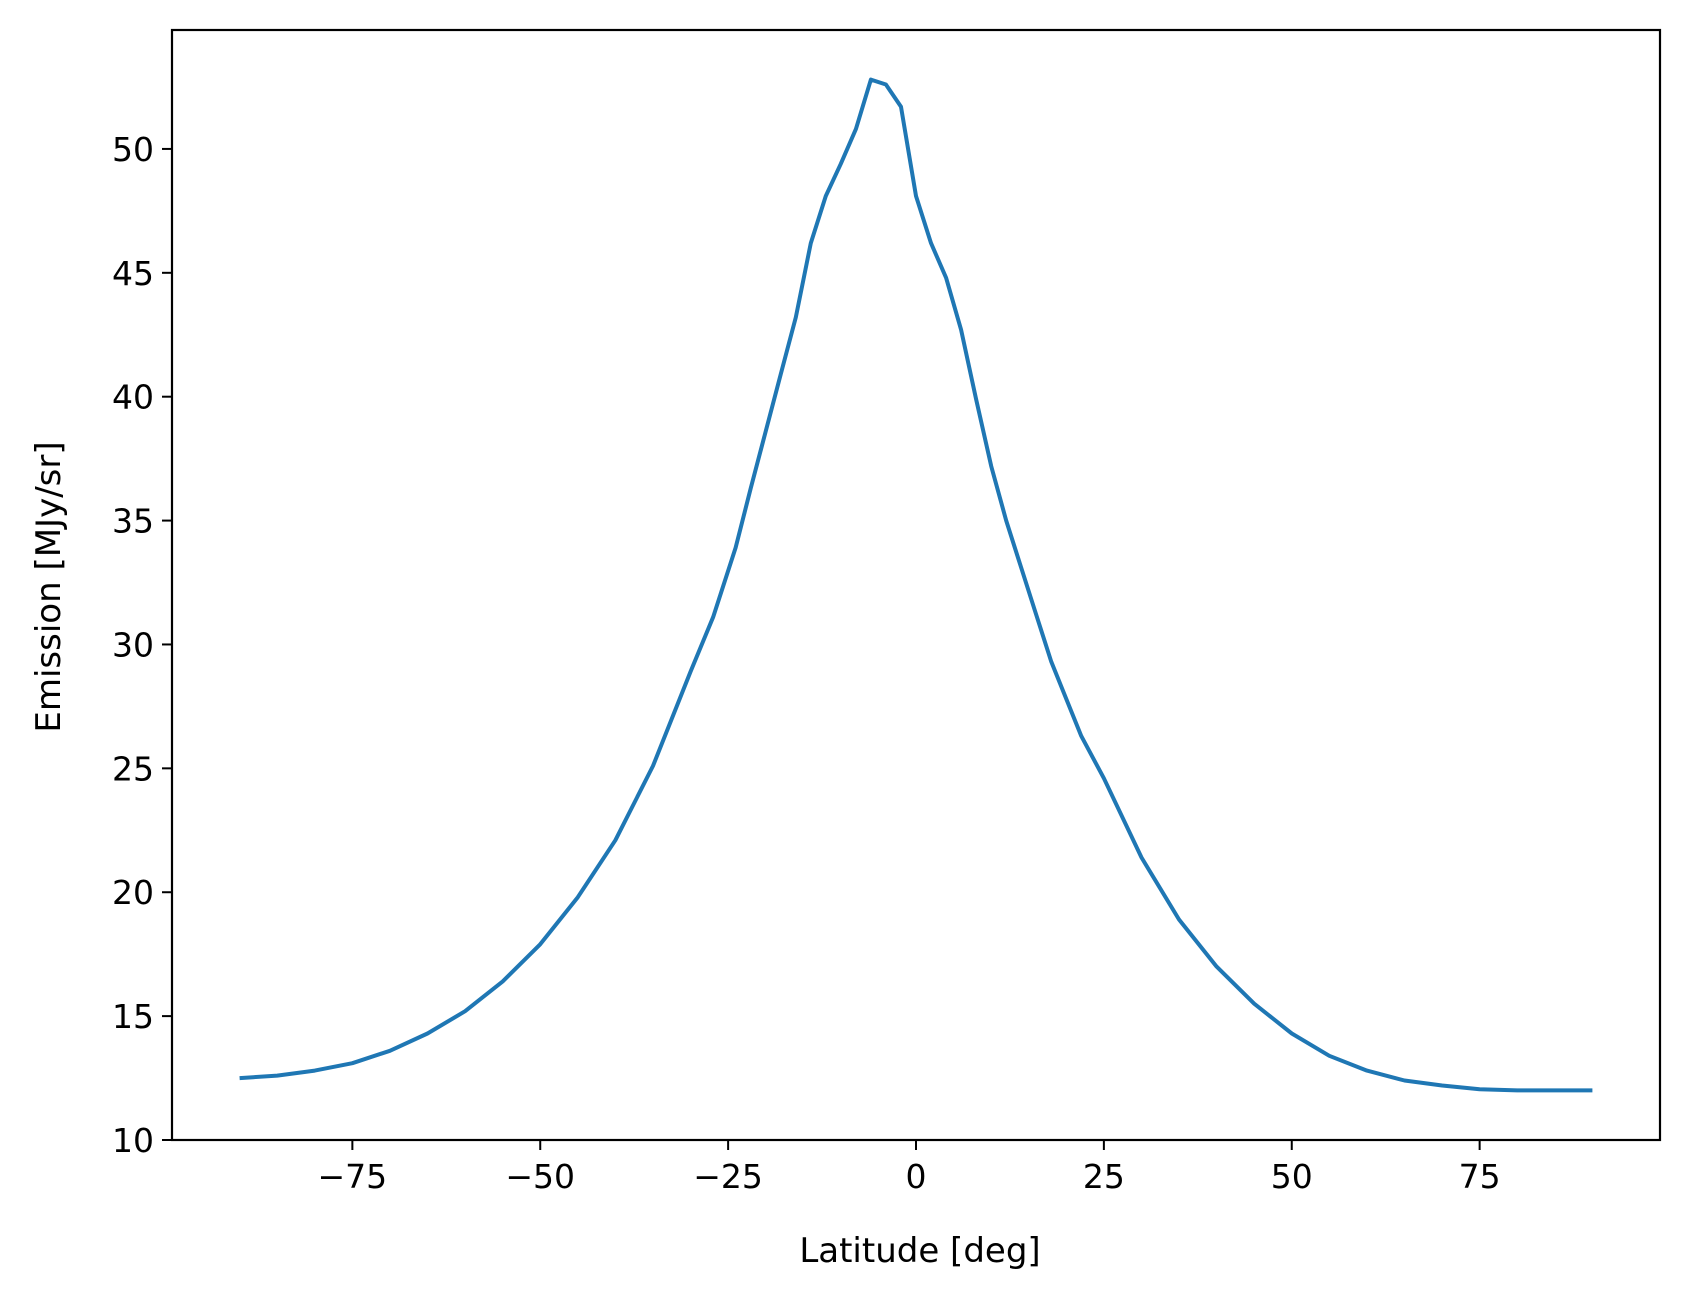 This screenshot has height=1302, width=1688. I want to click on y-tick-label: 35, so click(133, 521).